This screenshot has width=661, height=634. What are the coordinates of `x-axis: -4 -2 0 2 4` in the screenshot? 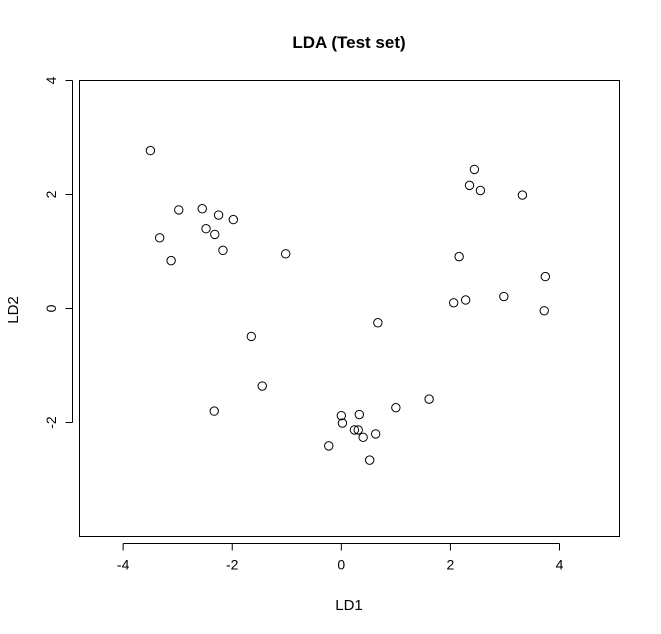 It's located at (340, 558).